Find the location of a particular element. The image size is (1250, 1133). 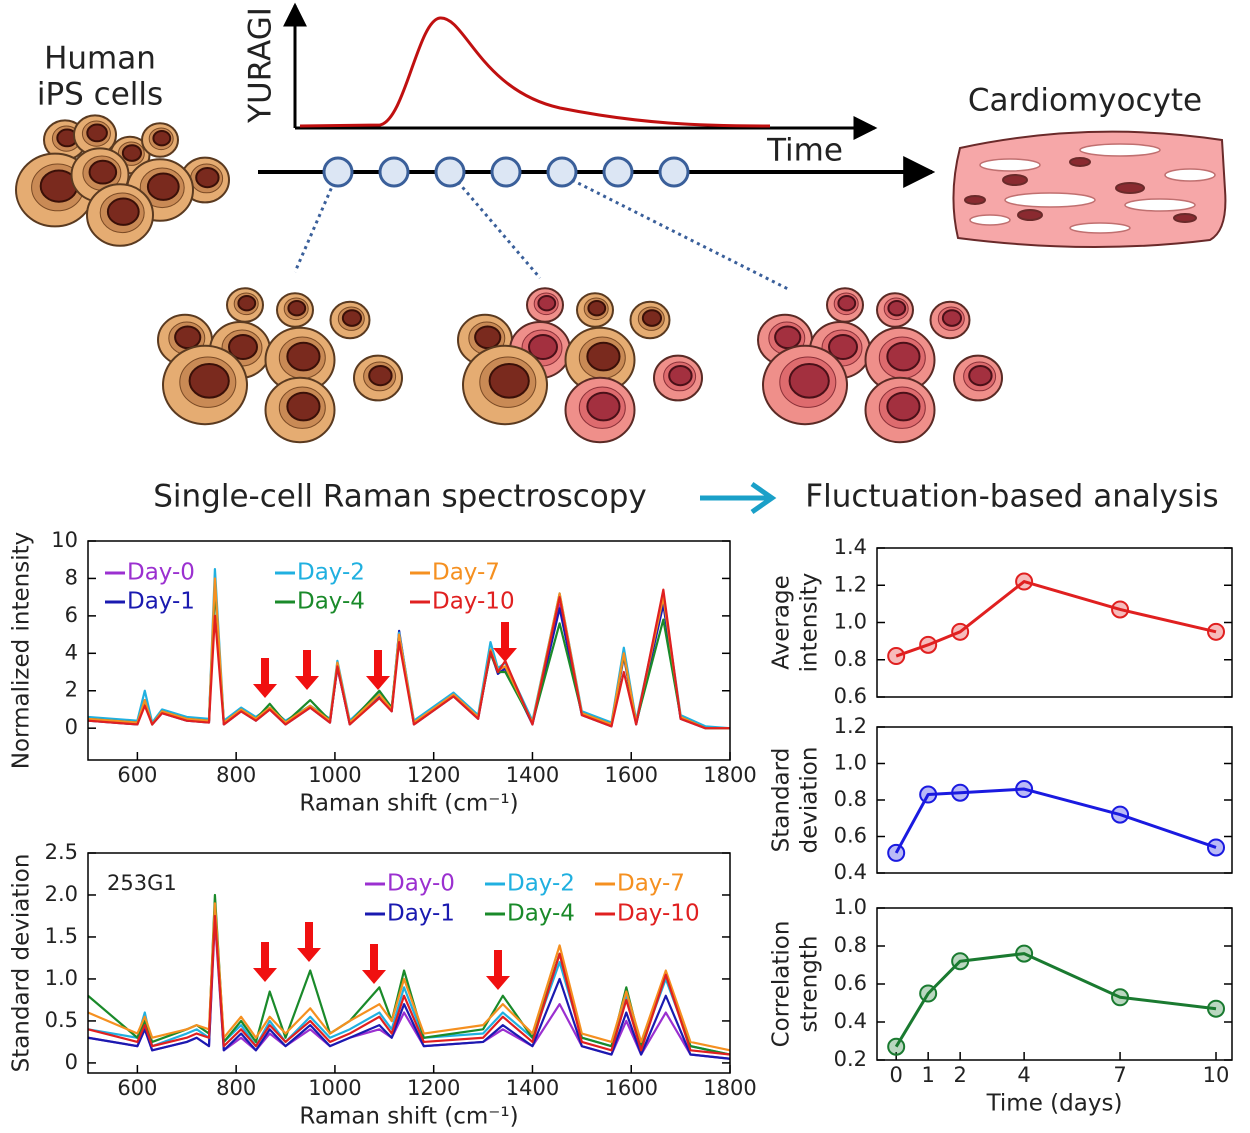

annotation: 253G1 is located at coordinates (142, 883).